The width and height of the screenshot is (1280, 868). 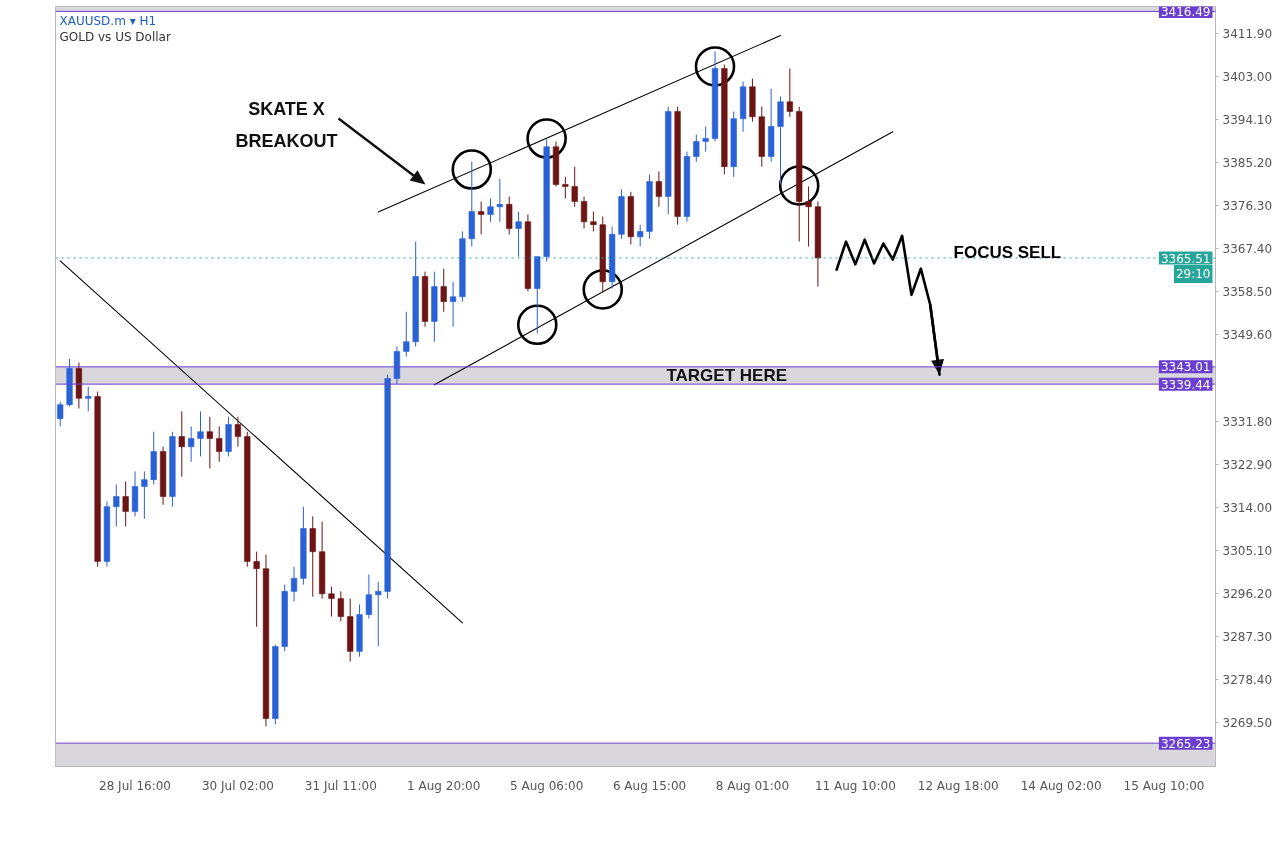 What do you see at coordinates (115, 36) in the screenshot?
I see `text: GOLD vs US Dollar` at bounding box center [115, 36].